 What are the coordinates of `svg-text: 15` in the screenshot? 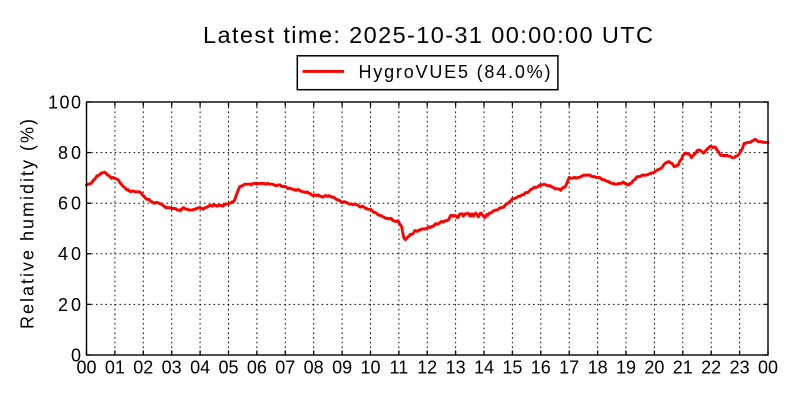 It's located at (512, 368).